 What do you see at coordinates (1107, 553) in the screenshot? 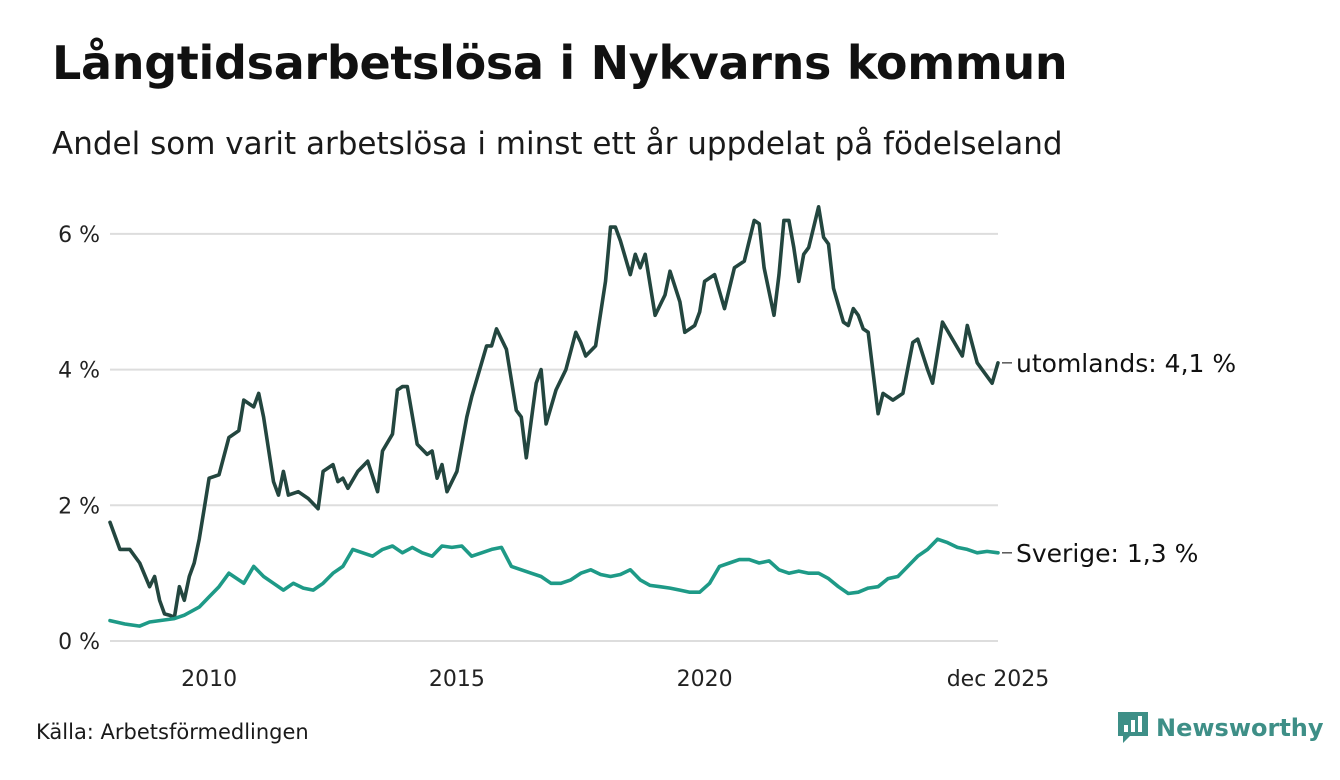
I see `end-label-sverige: Sverige: 1,3 %` at bounding box center [1107, 553].